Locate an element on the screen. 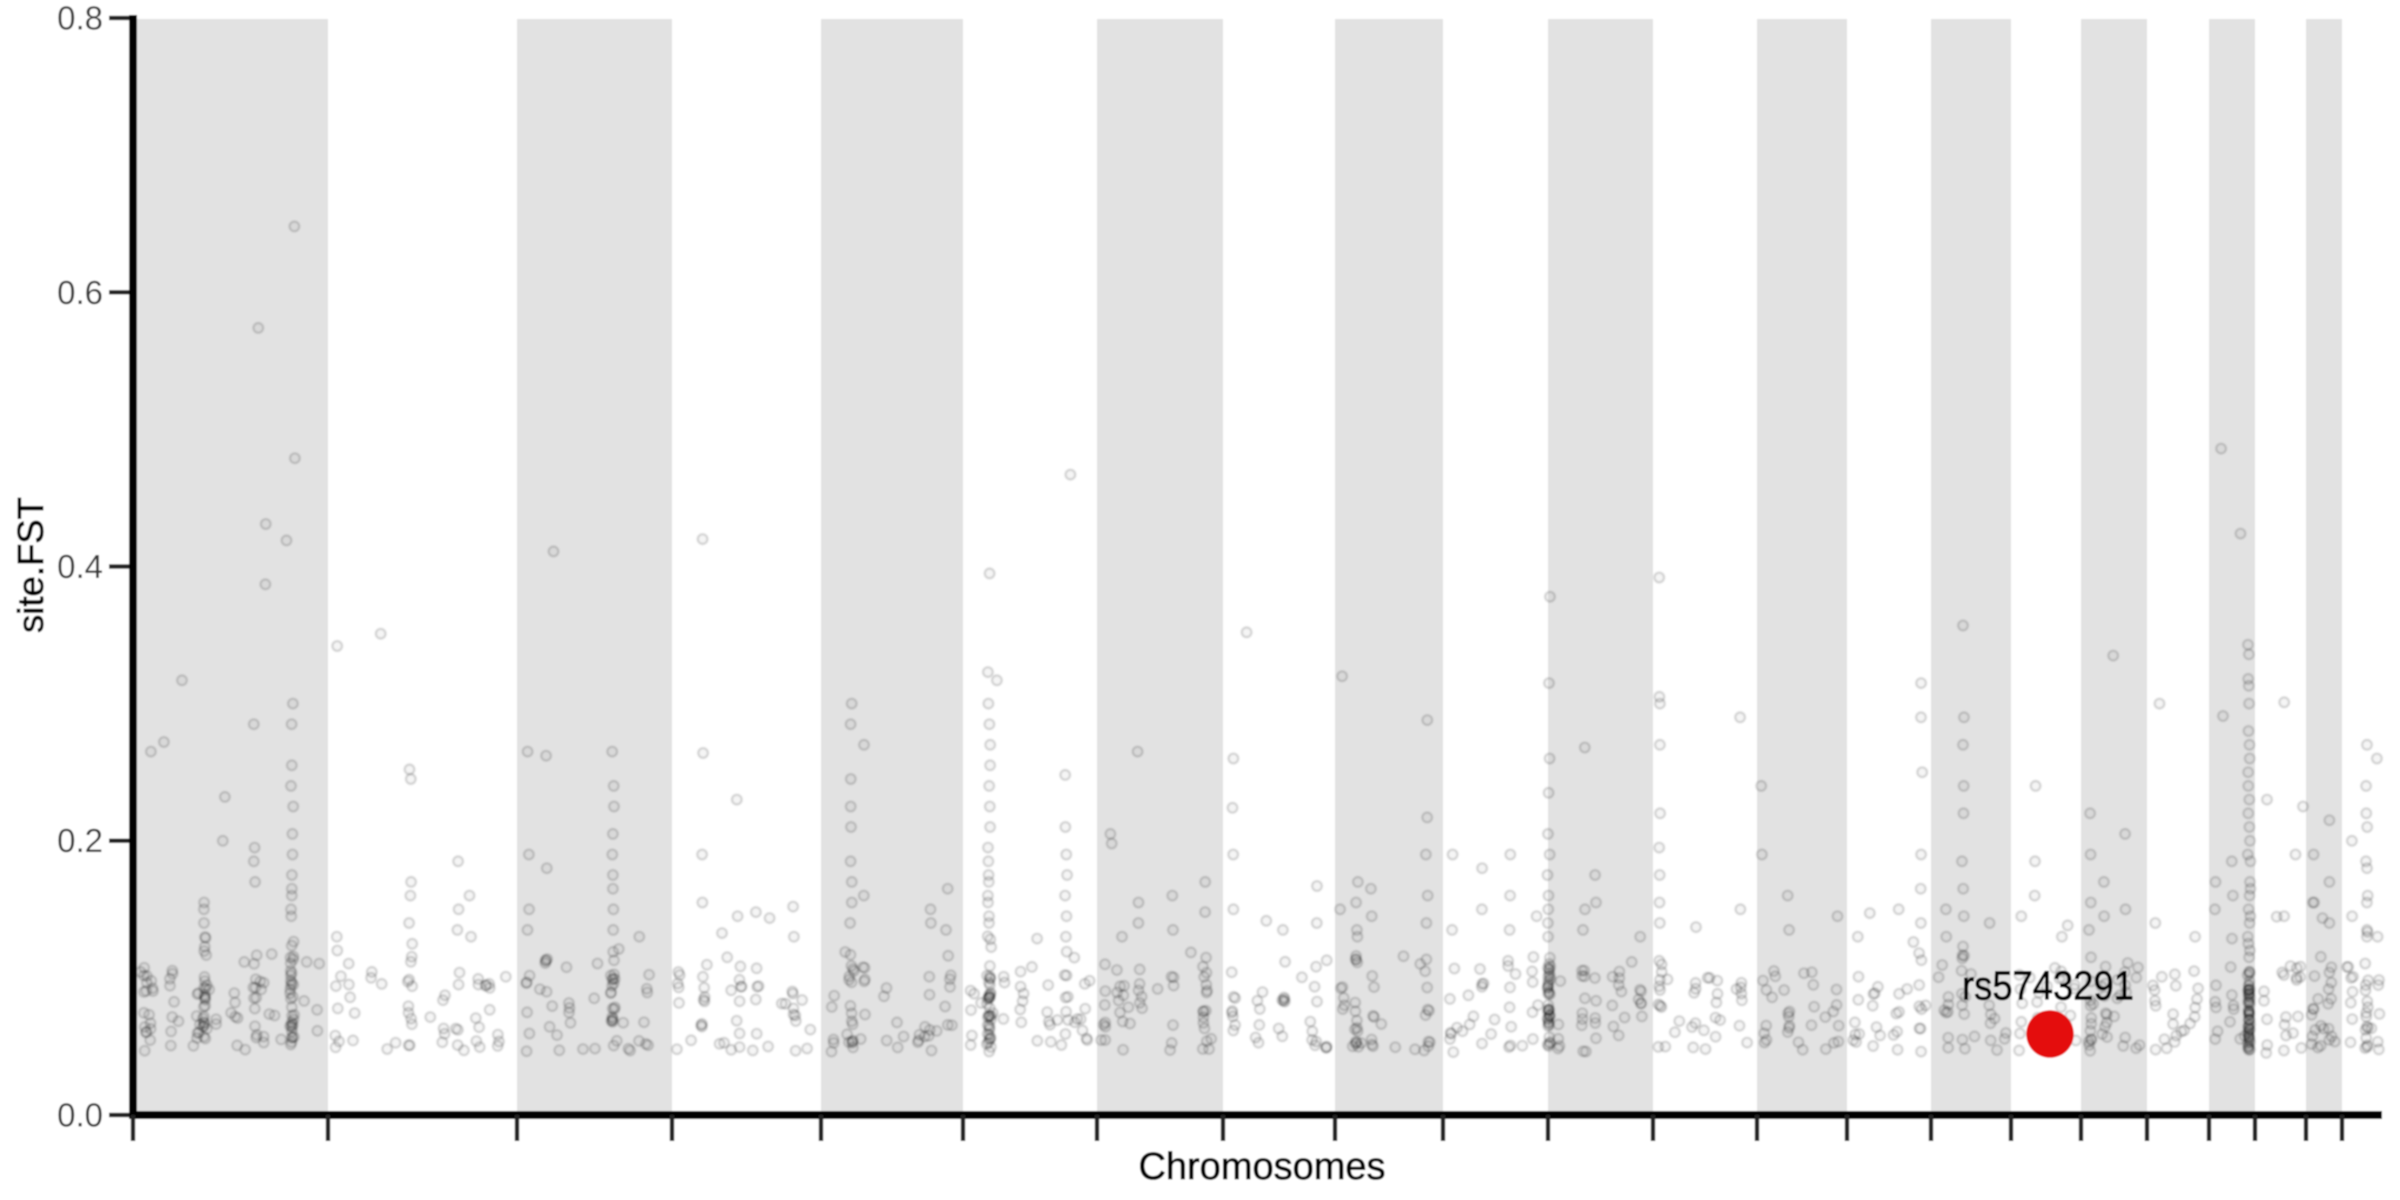 This screenshot has width=2400, height=1200. svg-text: rs5743291 is located at coordinates (2048, 986).